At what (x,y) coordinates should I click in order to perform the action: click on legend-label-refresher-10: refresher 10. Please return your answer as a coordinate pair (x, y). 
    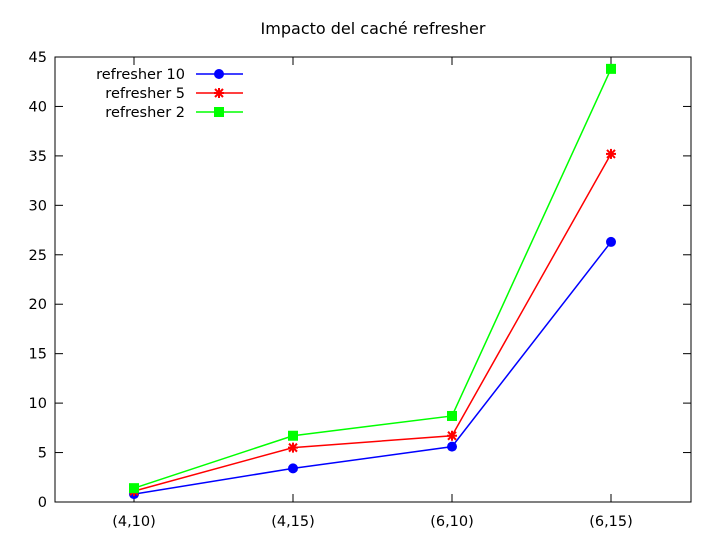
    Looking at the image, I should click on (140, 75).